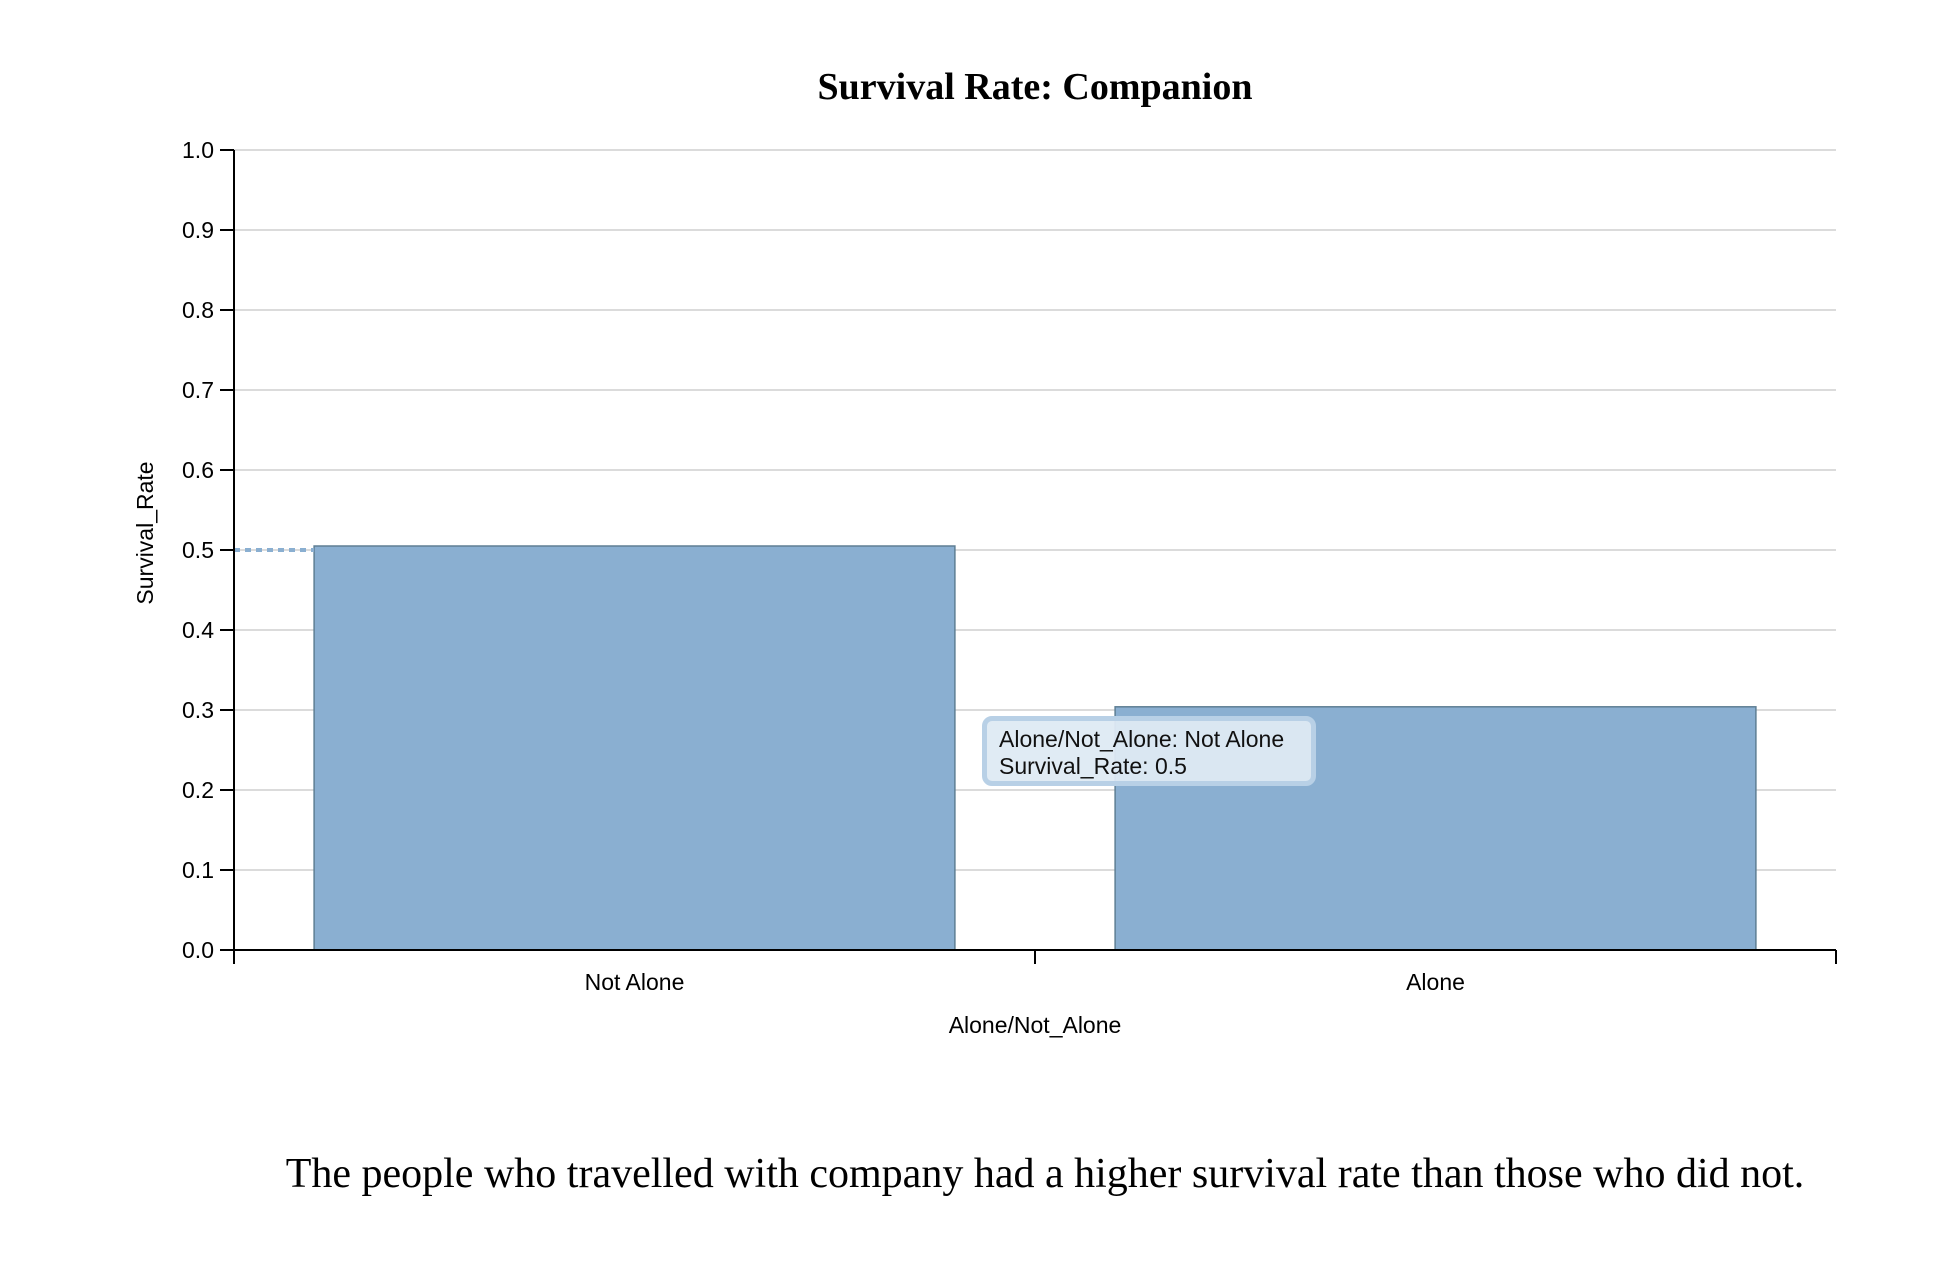 This screenshot has width=1958, height=1269. What do you see at coordinates (1035, 1025) in the screenshot?
I see `x-axis-title: Alone/Not_Alone` at bounding box center [1035, 1025].